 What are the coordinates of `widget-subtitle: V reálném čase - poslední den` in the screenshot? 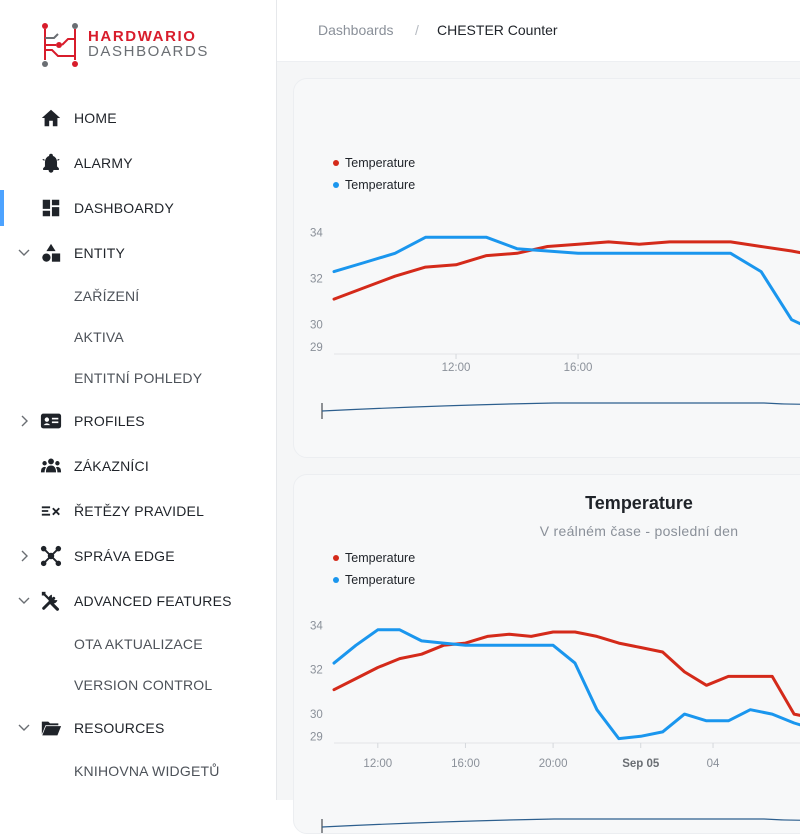 It's located at (639, 531).